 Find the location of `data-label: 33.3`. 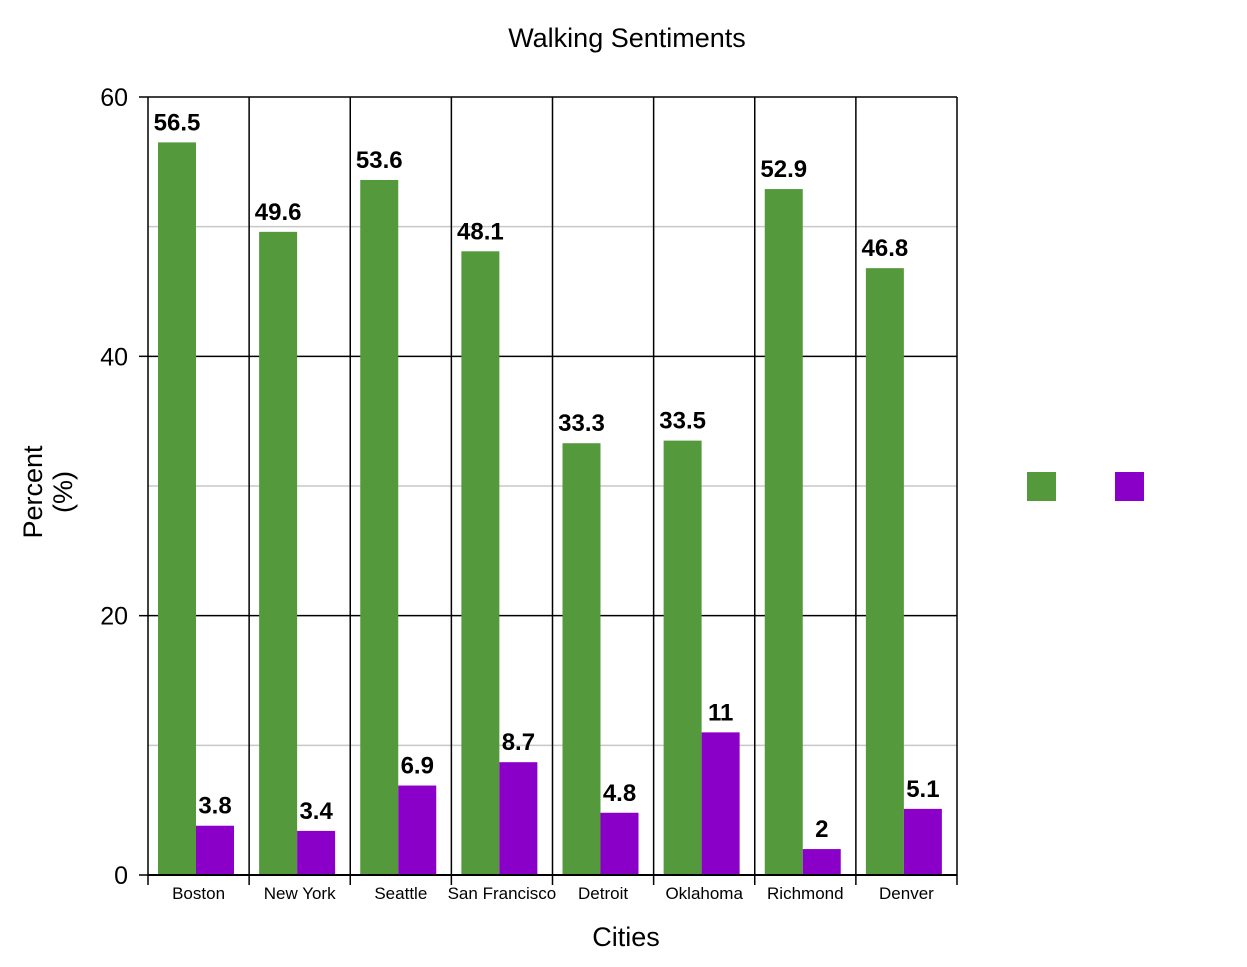

data-label: 33.3 is located at coordinates (581, 423).